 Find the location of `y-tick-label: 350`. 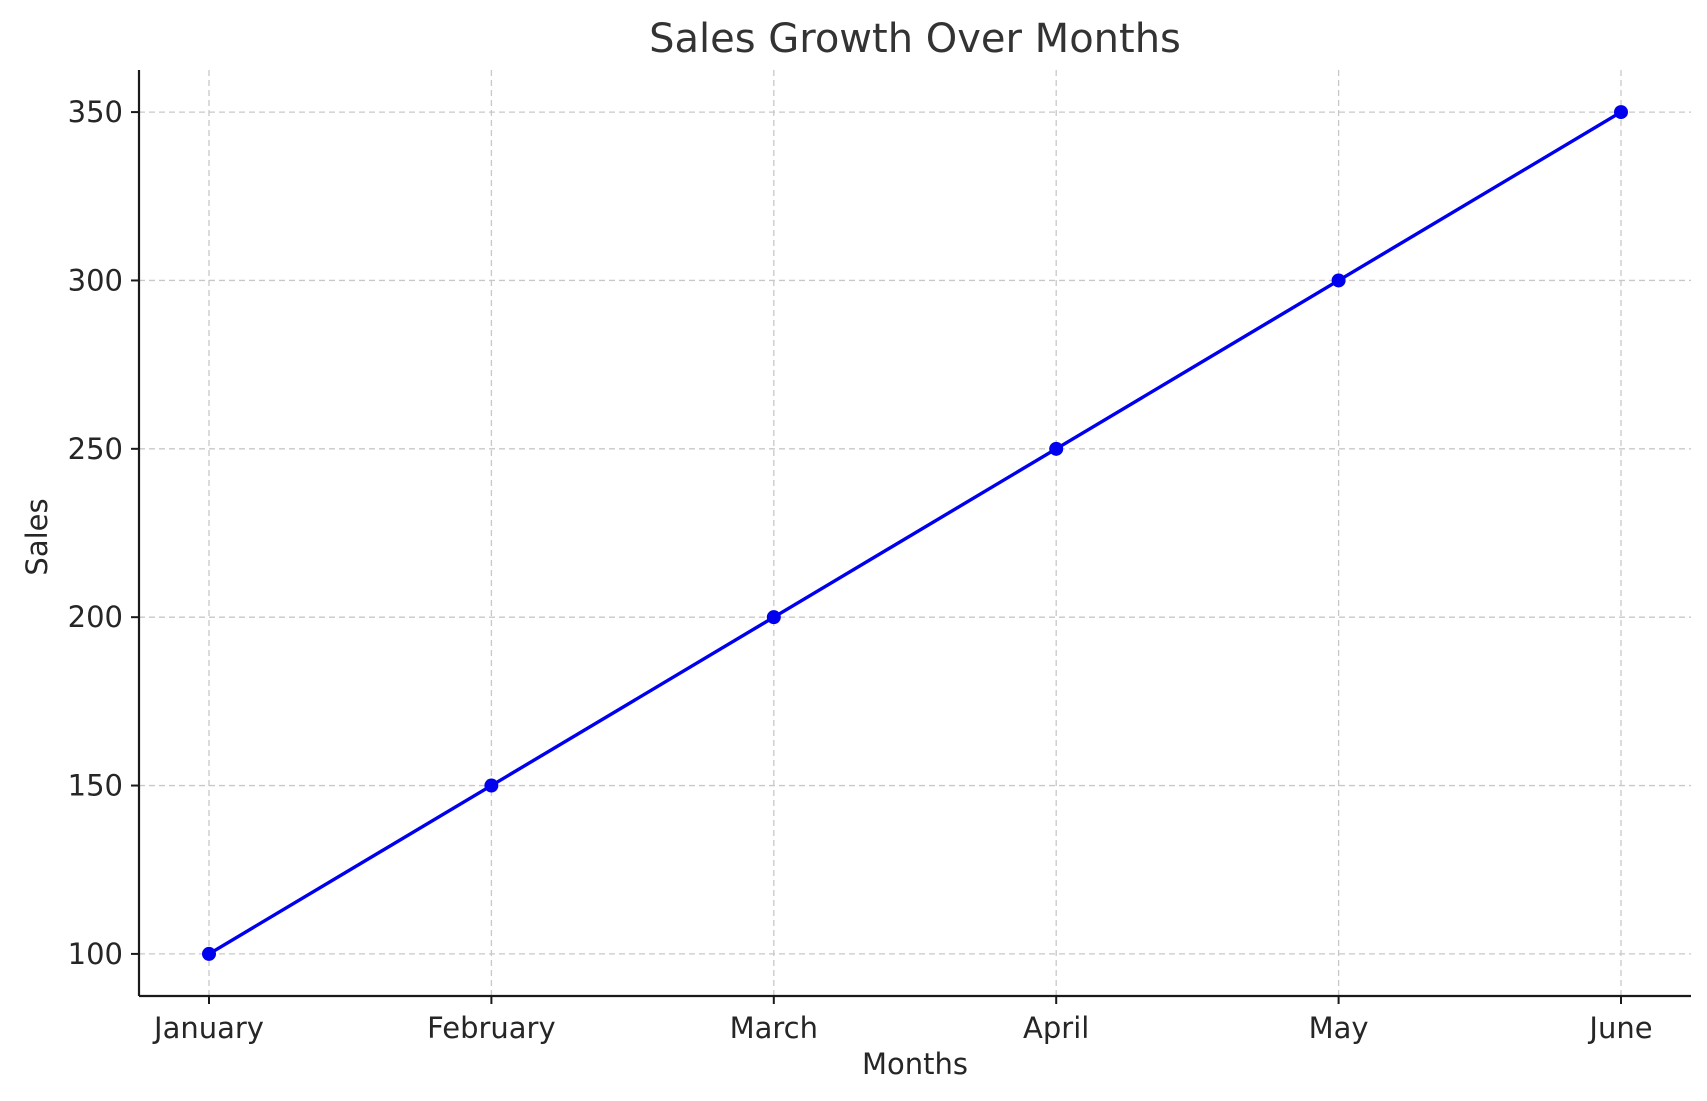

y-tick-label: 350 is located at coordinates (95, 112).